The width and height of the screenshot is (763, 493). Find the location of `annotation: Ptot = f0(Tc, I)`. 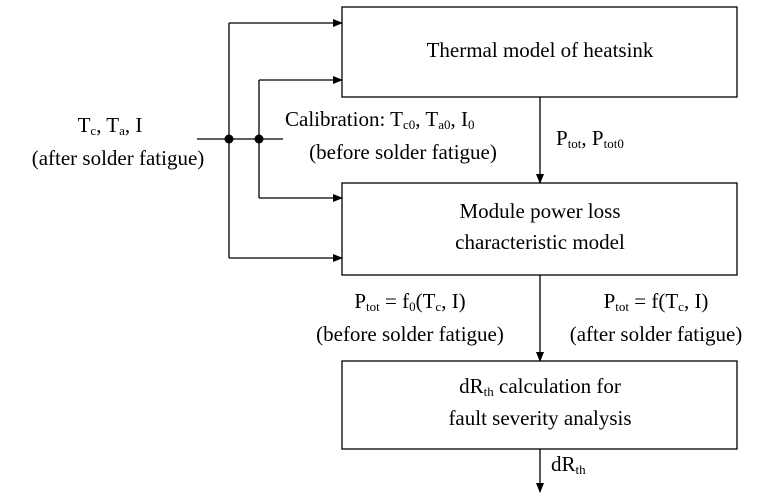

annotation: Ptot = f0(Tc, I) is located at coordinates (409, 301).